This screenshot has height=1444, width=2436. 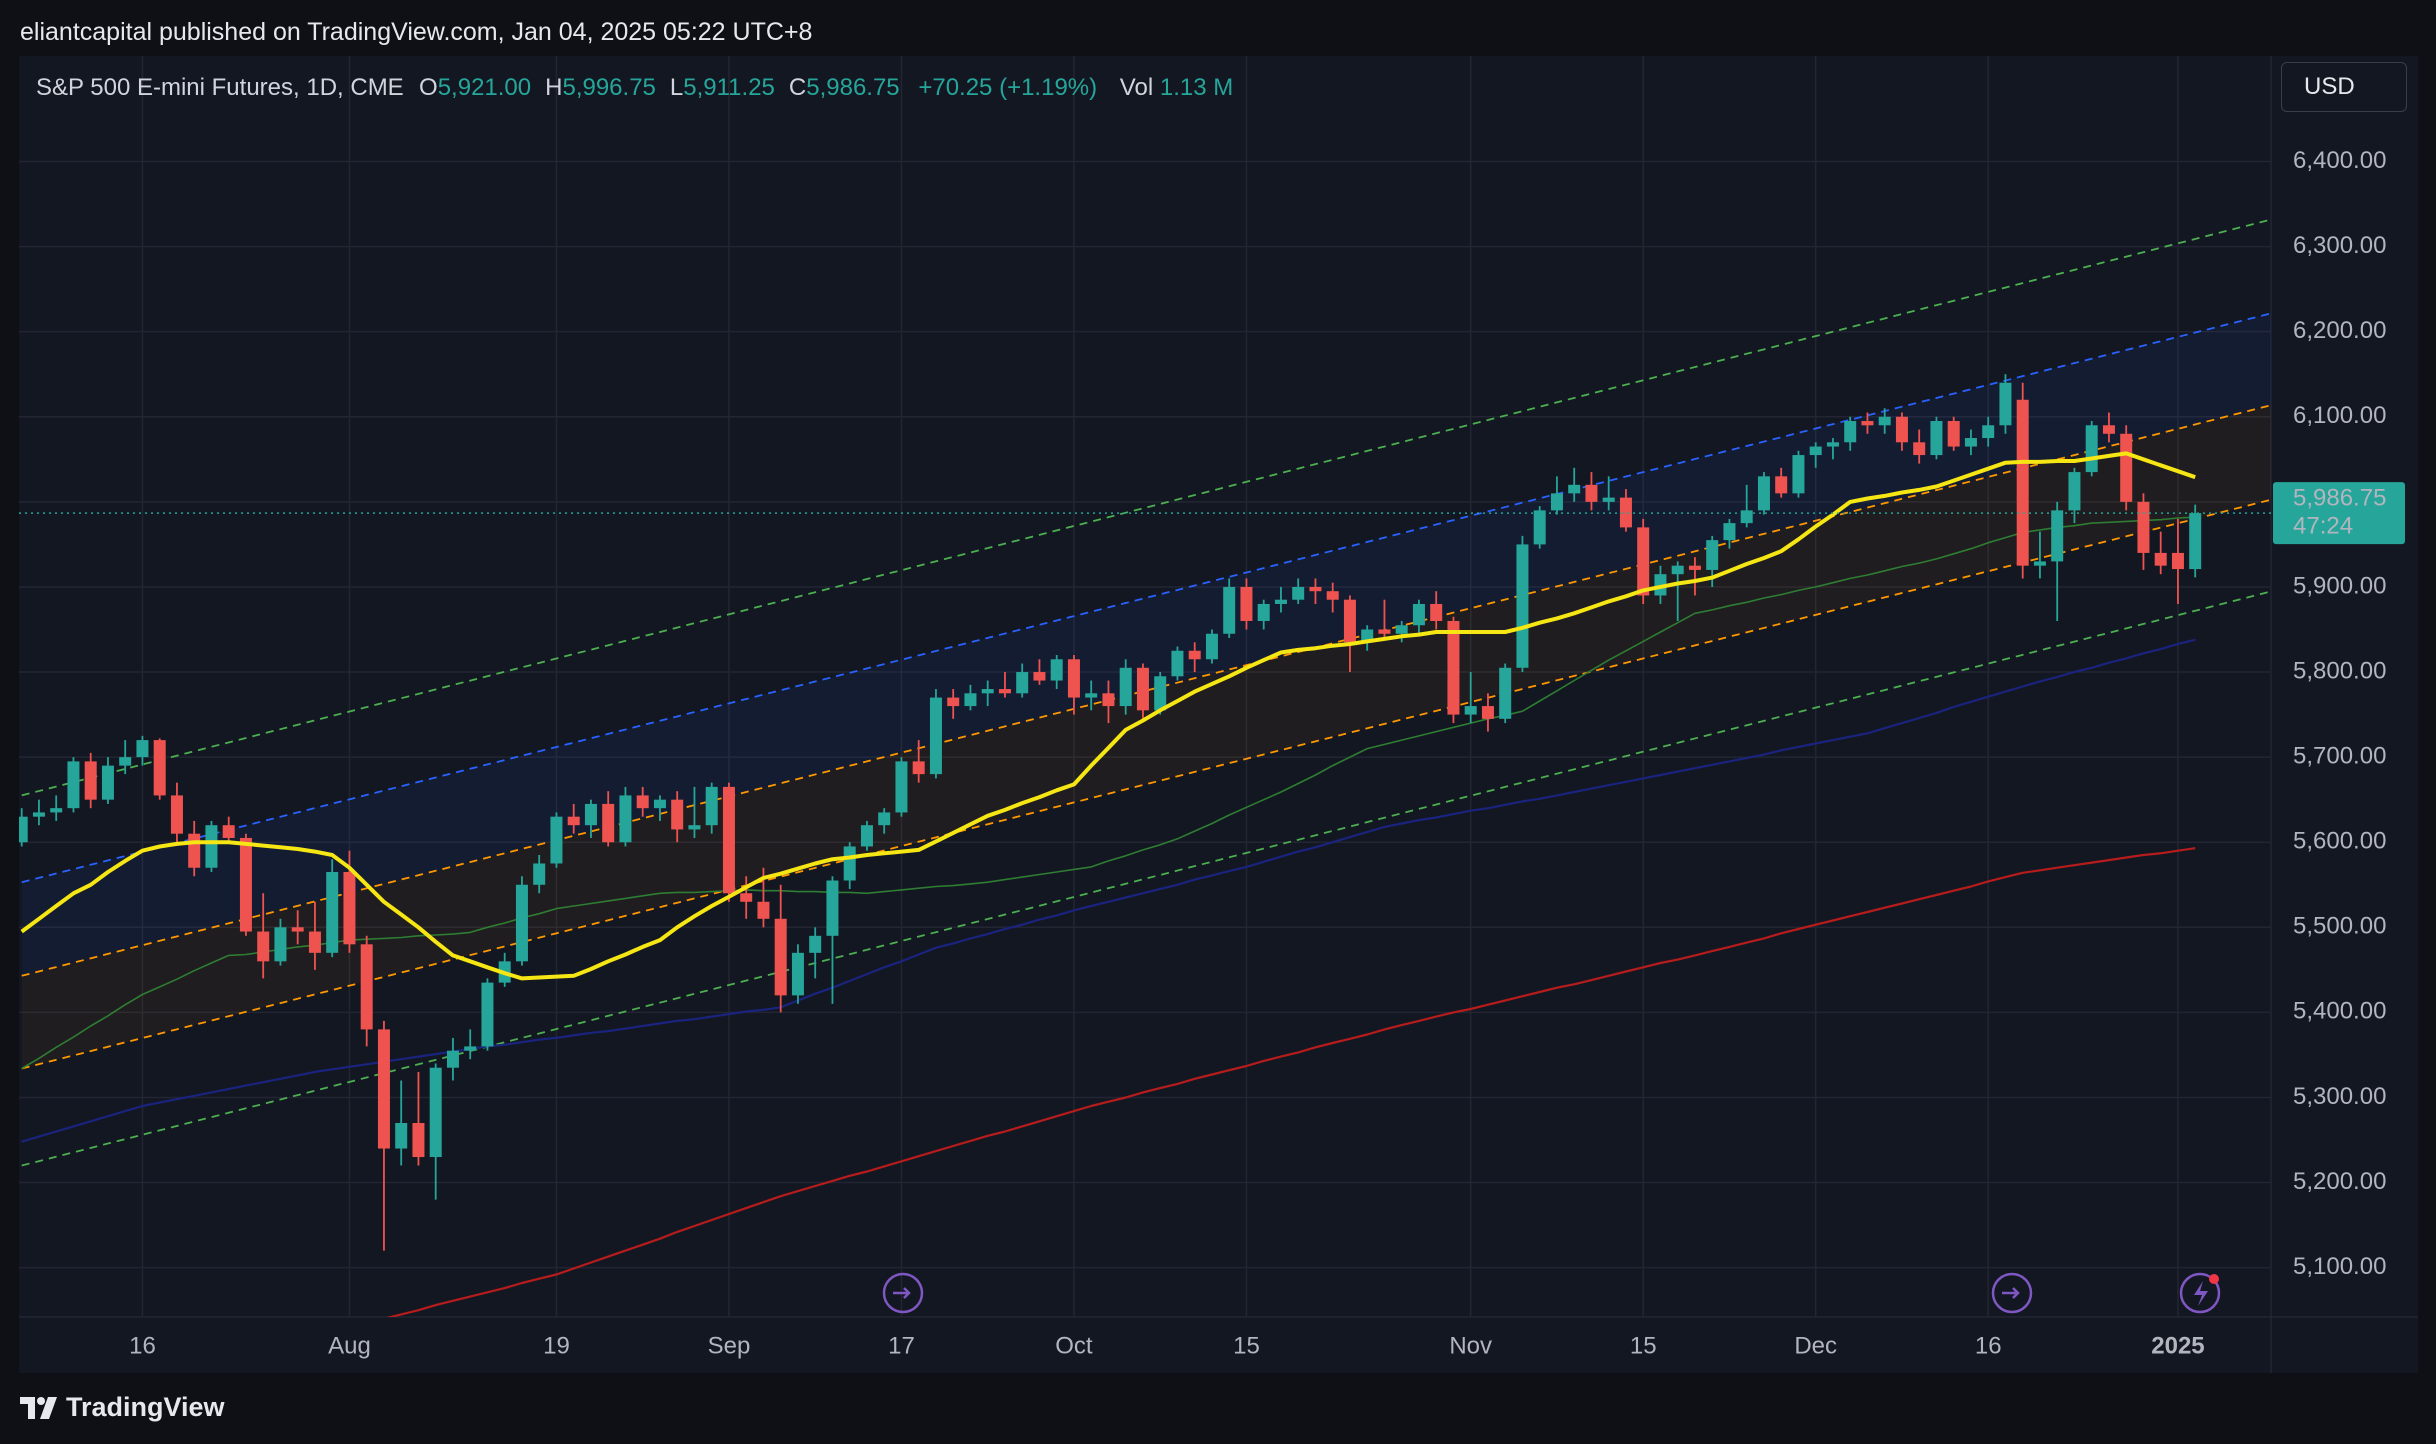 What do you see at coordinates (1815, 1345) in the screenshot?
I see `x-tick-label: Dec` at bounding box center [1815, 1345].